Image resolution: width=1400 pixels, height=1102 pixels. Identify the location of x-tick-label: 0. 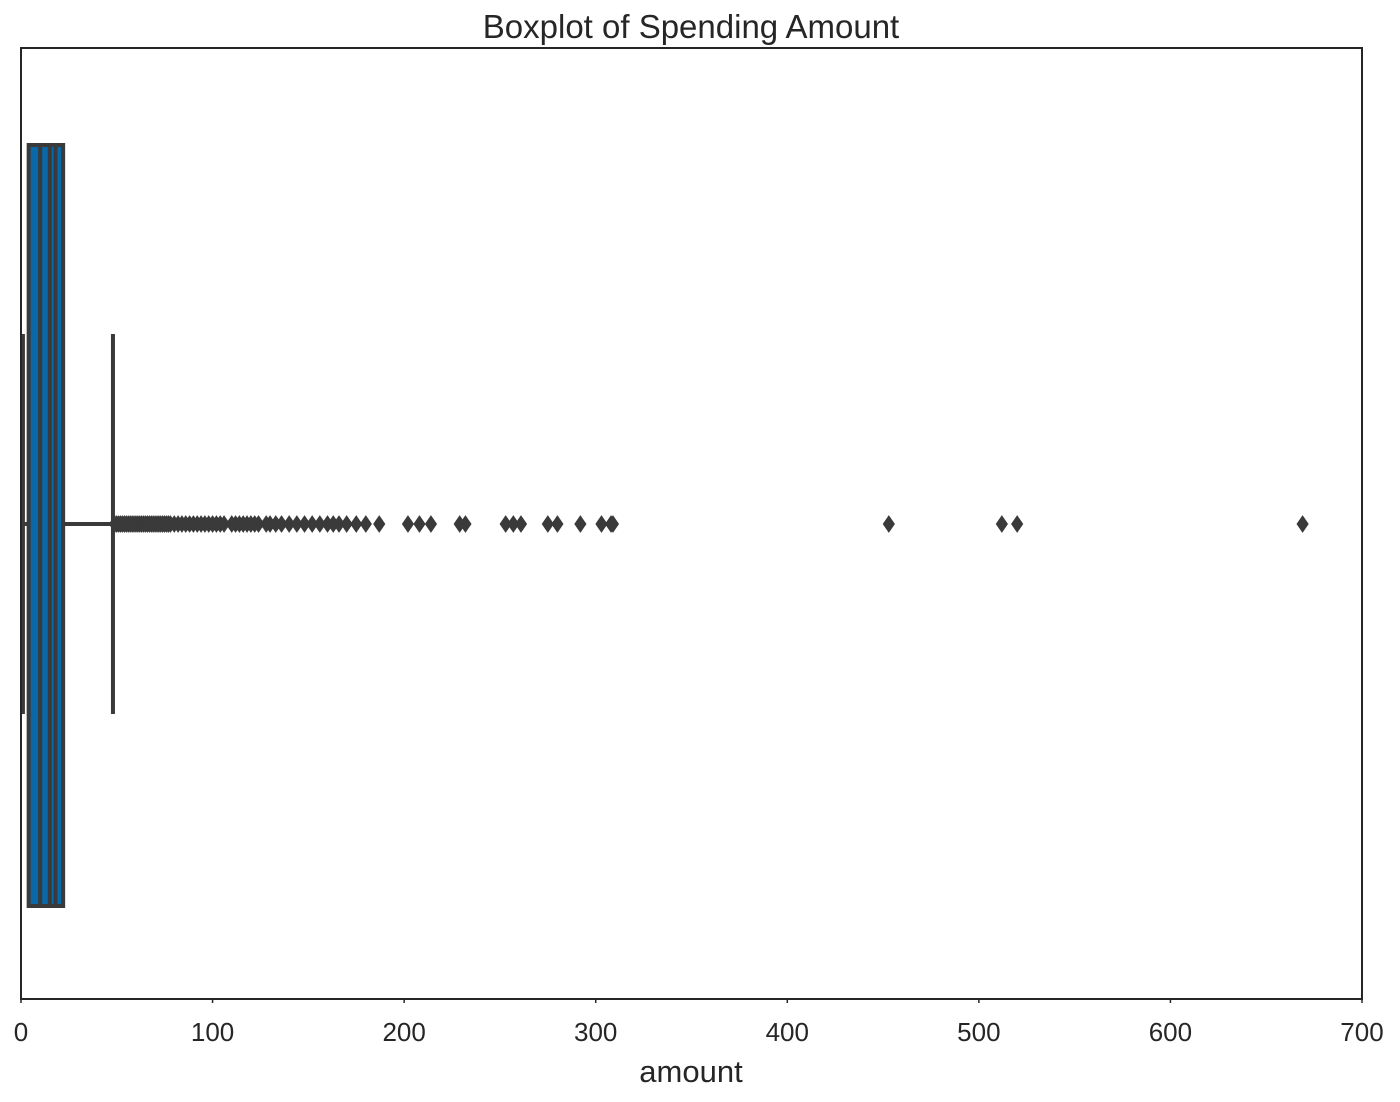
(21, 1032).